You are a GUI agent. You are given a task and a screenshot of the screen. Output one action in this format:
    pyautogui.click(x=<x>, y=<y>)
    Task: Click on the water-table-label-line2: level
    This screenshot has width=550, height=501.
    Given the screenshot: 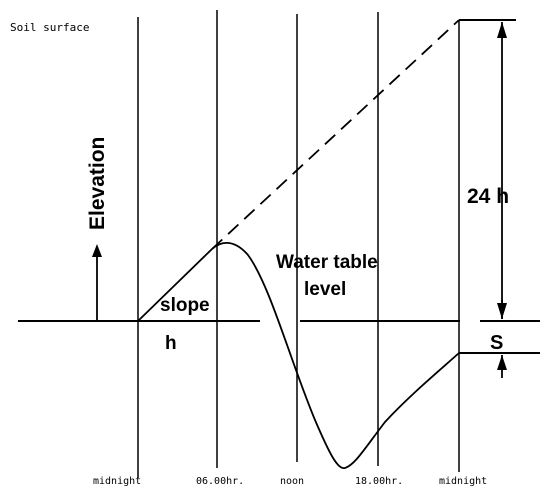 What is the action you would take?
    pyautogui.click(x=325, y=289)
    